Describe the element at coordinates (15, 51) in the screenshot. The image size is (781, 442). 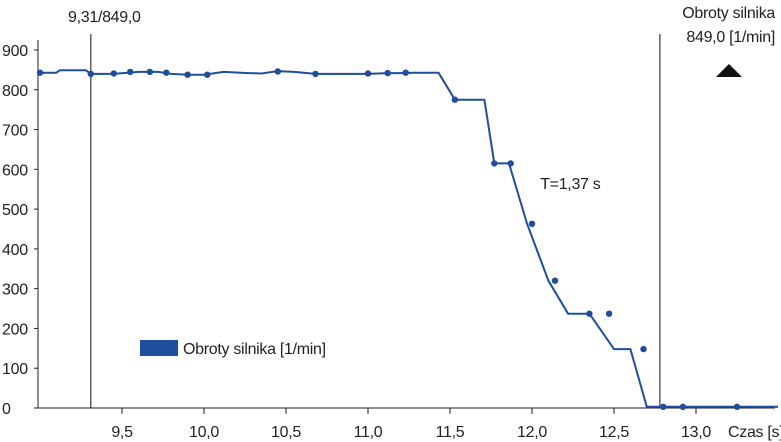
I see `y-tick-label: 900` at that location.